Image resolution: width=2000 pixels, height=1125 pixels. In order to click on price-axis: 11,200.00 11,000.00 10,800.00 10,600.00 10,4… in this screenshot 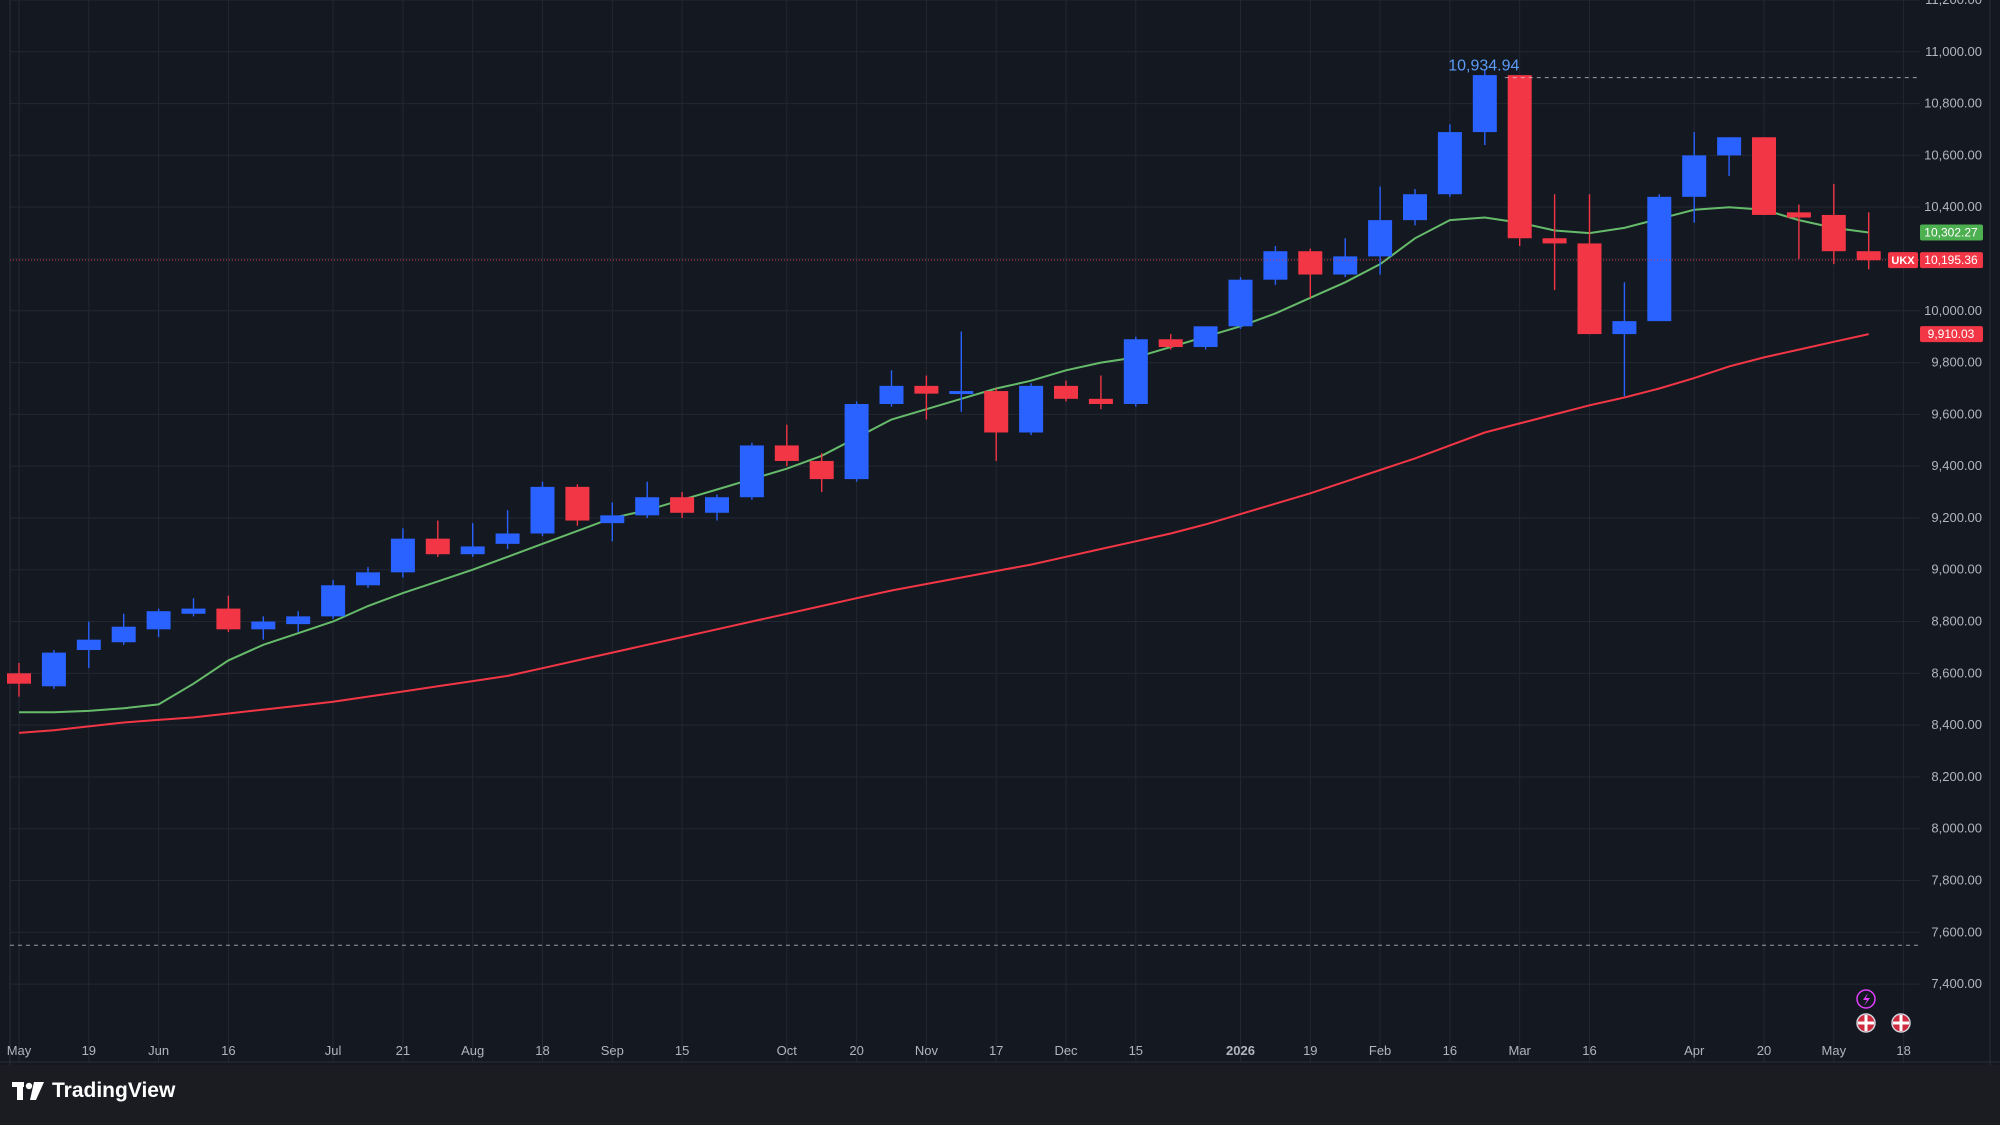, I will do `click(1935, 495)`.